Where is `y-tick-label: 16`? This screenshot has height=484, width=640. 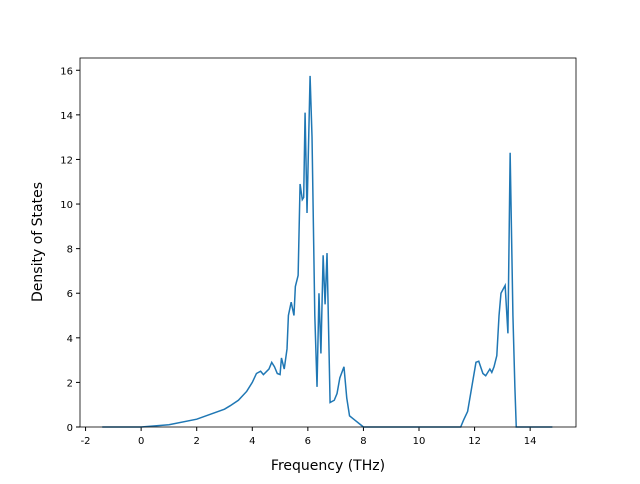 y-tick-label: 16 is located at coordinates (66, 71).